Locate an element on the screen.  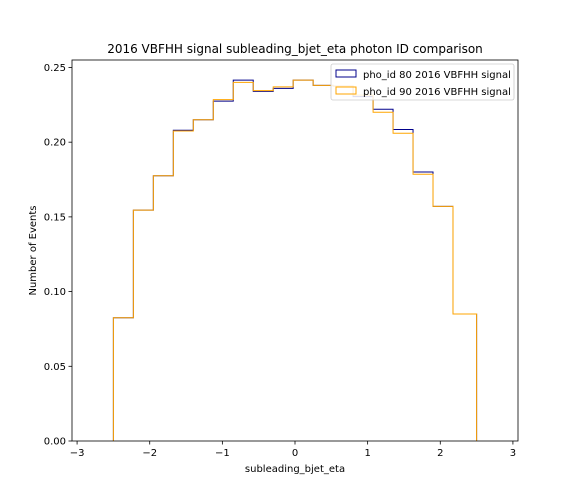
y-axis-label: Number of Events is located at coordinates (33, 250).